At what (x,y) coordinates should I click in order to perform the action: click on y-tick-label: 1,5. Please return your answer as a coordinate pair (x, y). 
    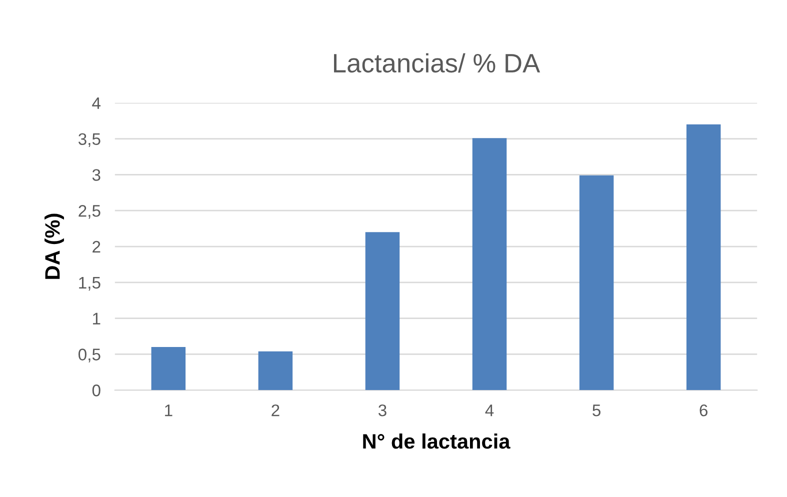
    Looking at the image, I should click on (89, 283).